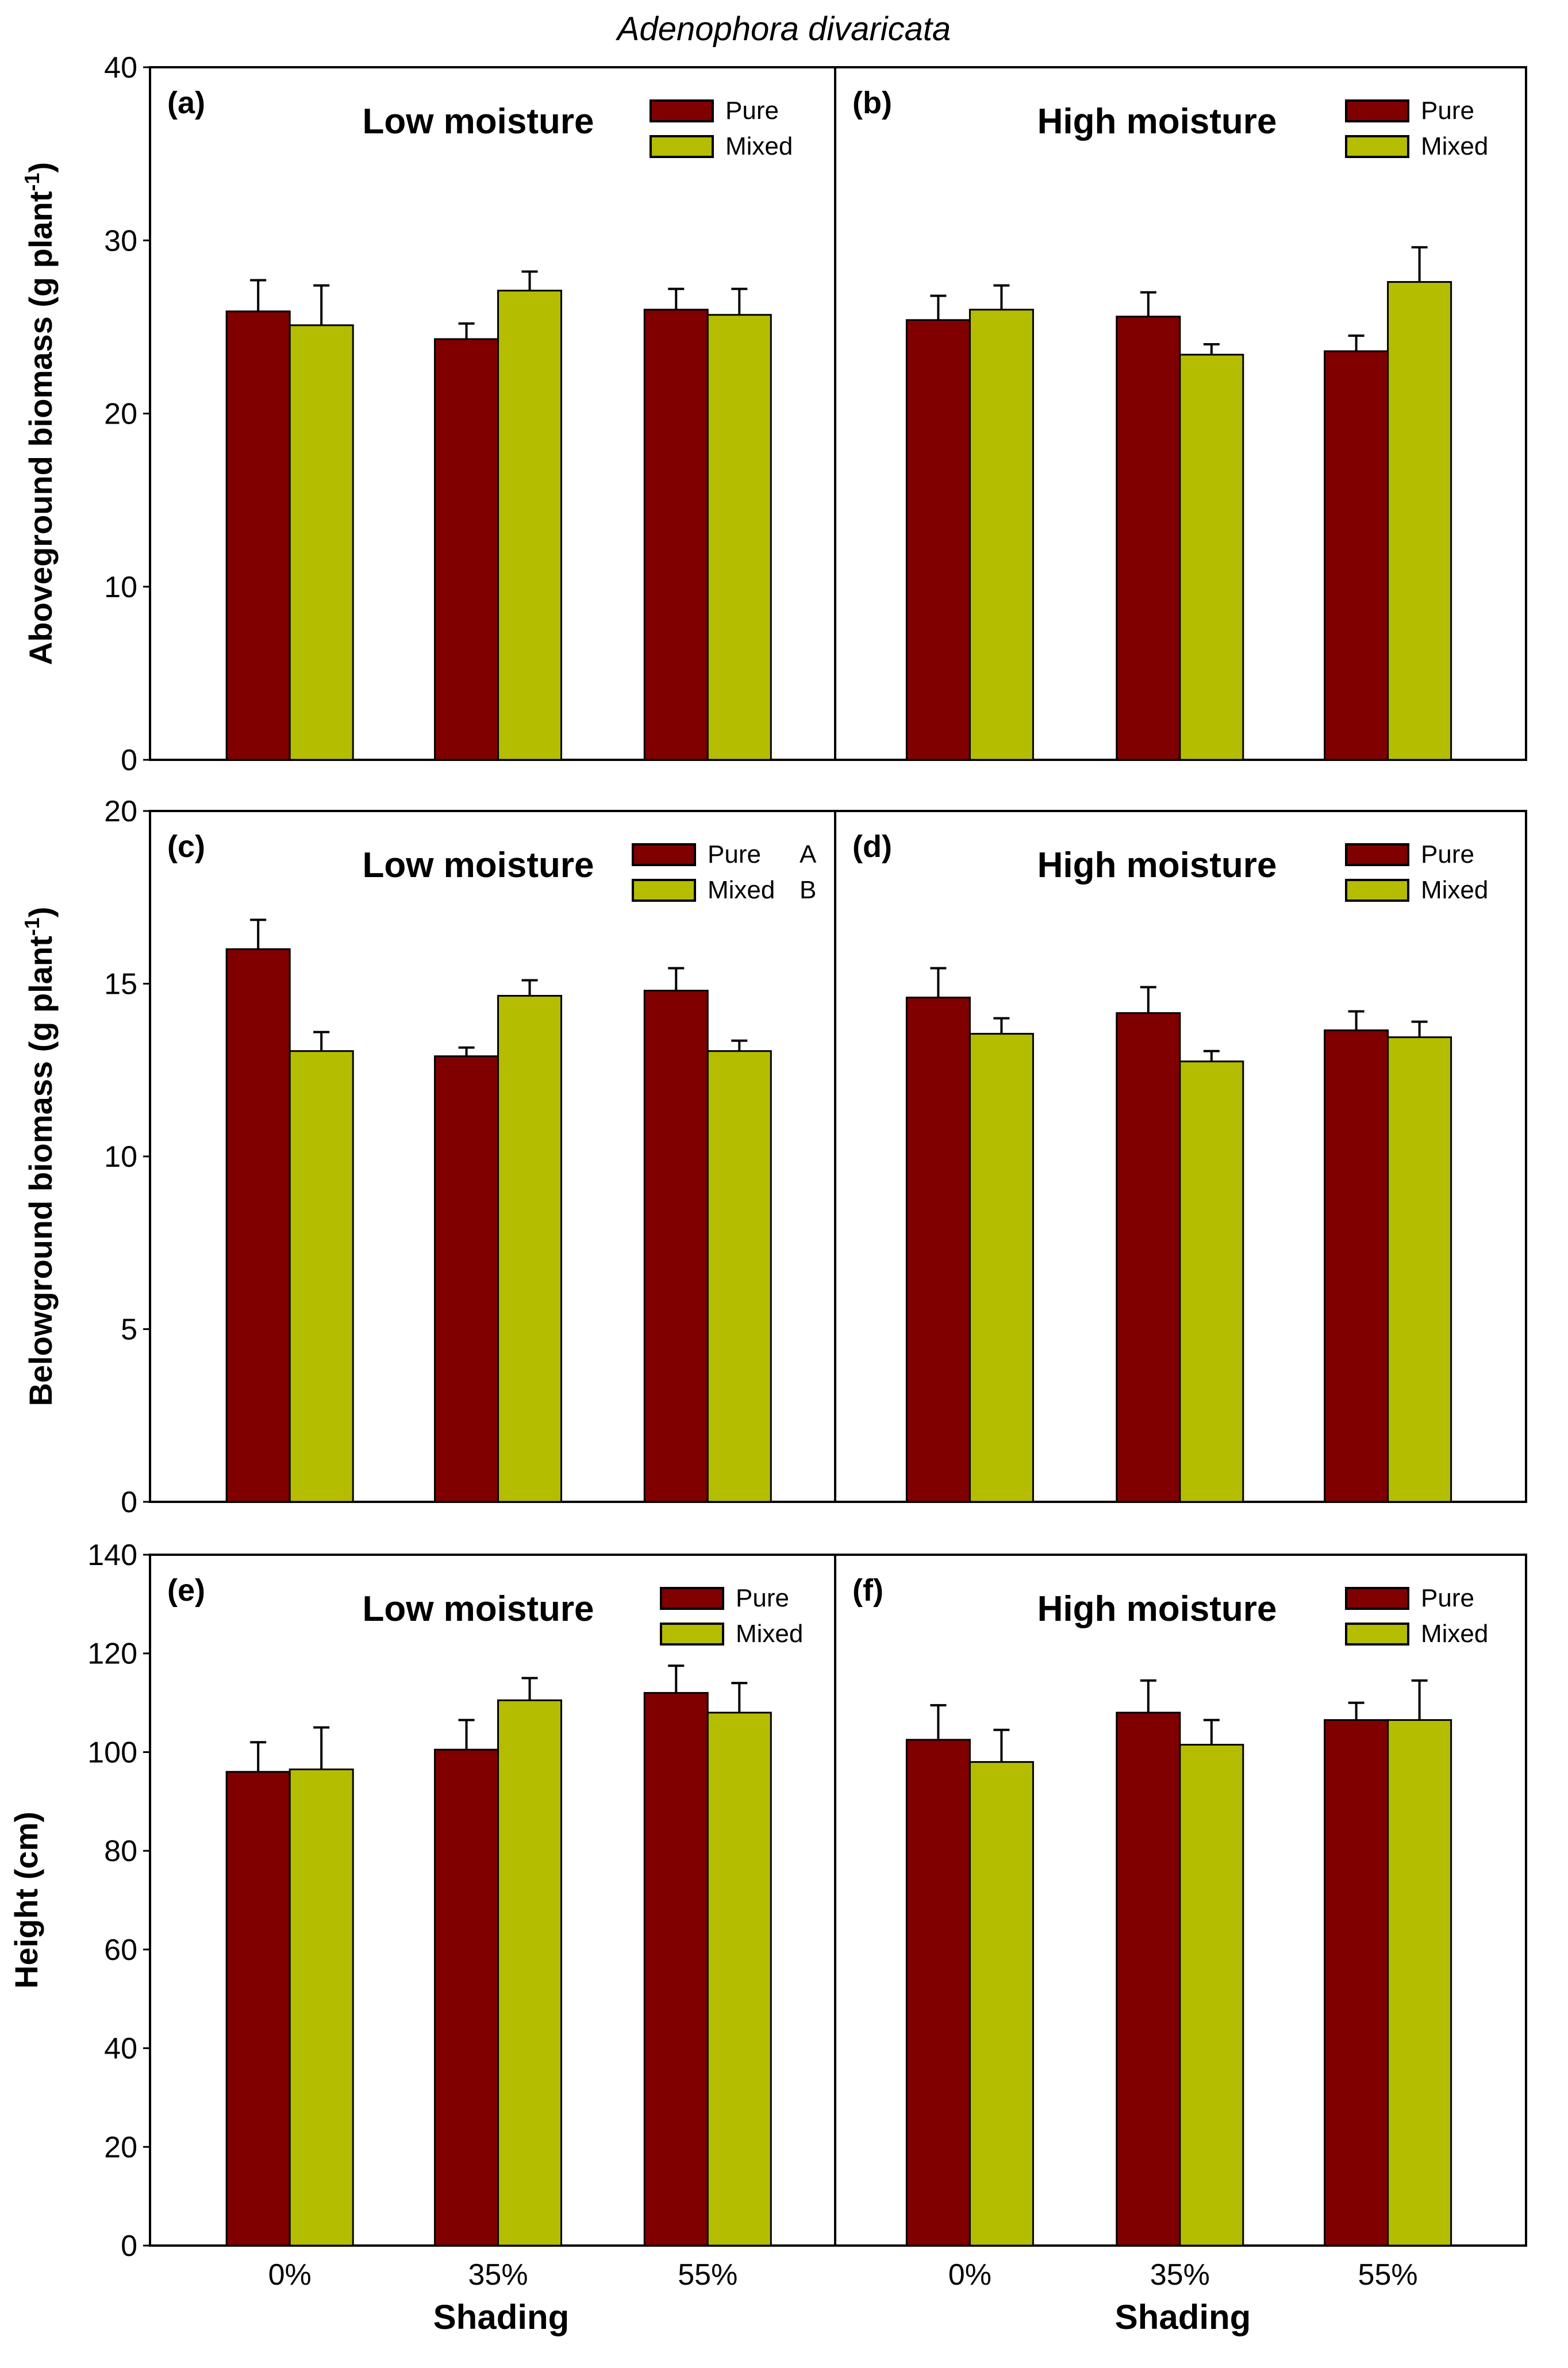  I want to click on legend-letter: B, so click(808, 890).